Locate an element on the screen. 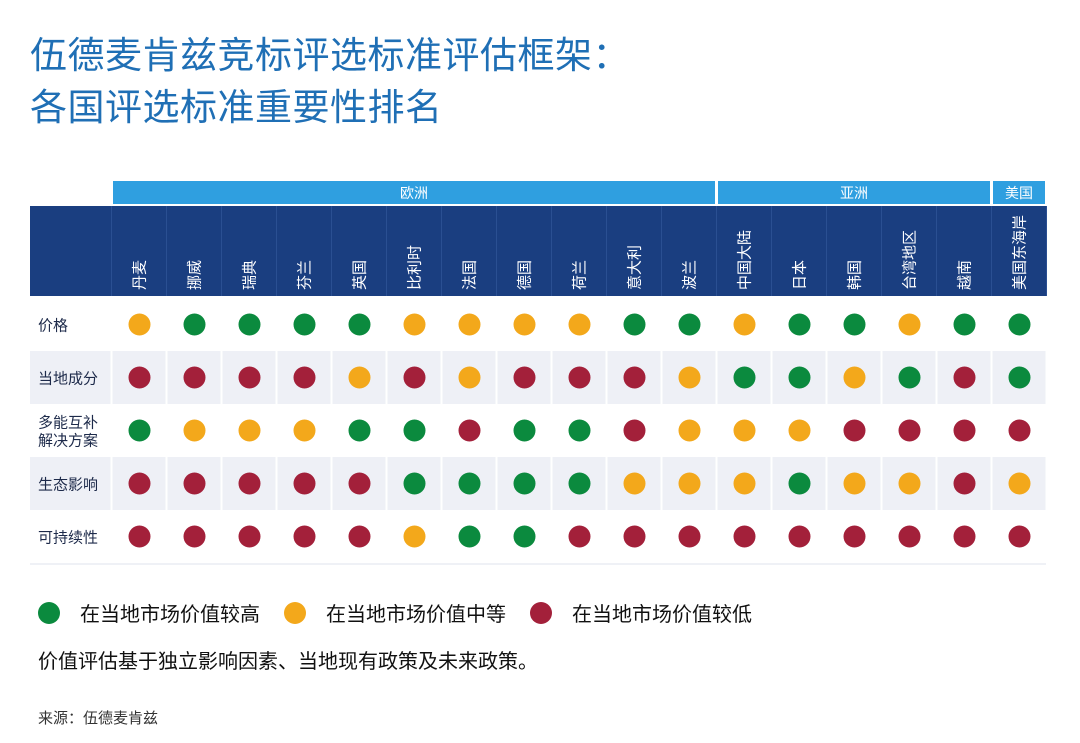 This screenshot has width=1080, height=743. title-line-2: 各国评选标准重要性排名 is located at coordinates (236, 107).